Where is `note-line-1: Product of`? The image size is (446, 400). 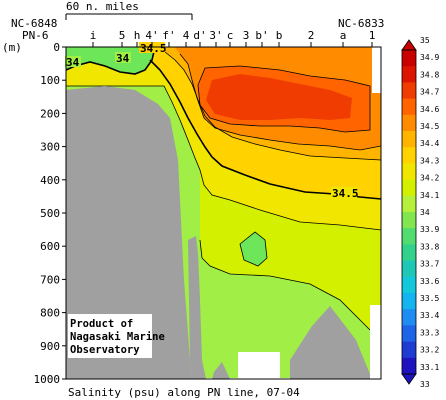 note-line-1: Product of is located at coordinates (101, 324).